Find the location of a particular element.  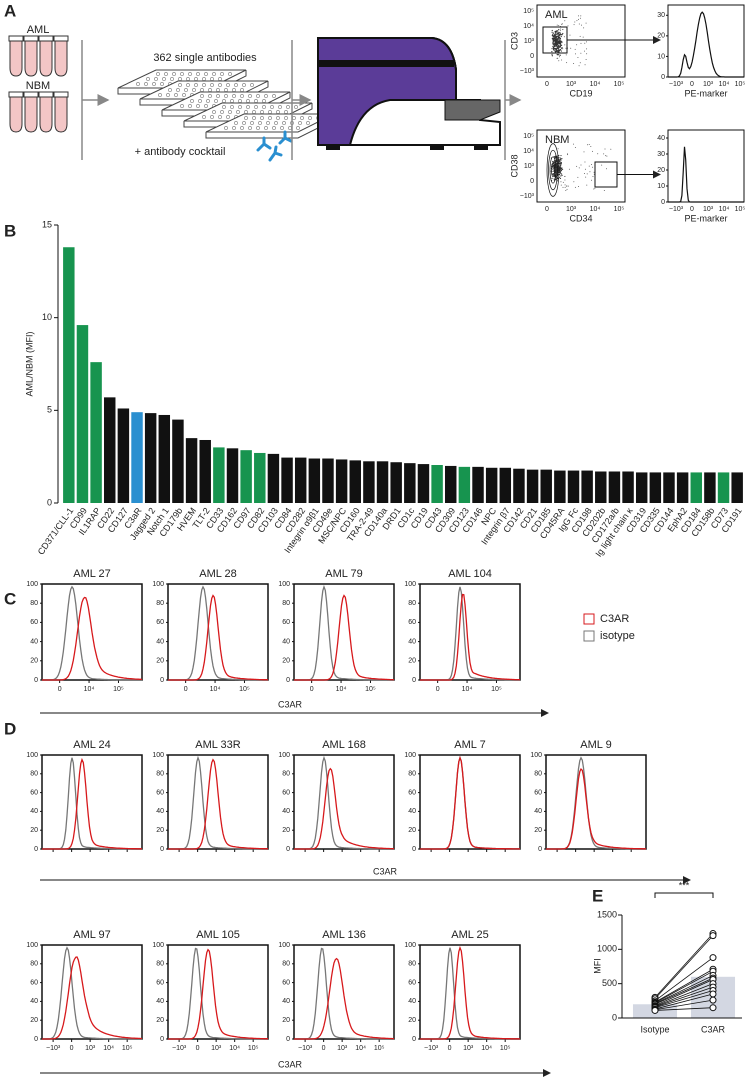

point is located at coordinates (713, 1008).